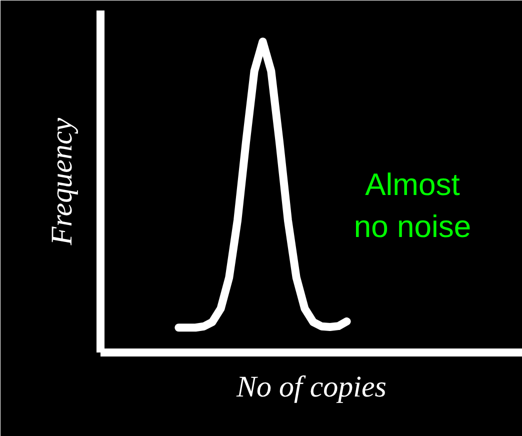 This screenshot has width=522, height=436. I want to click on x-axis-title: No of copies, so click(311, 387).